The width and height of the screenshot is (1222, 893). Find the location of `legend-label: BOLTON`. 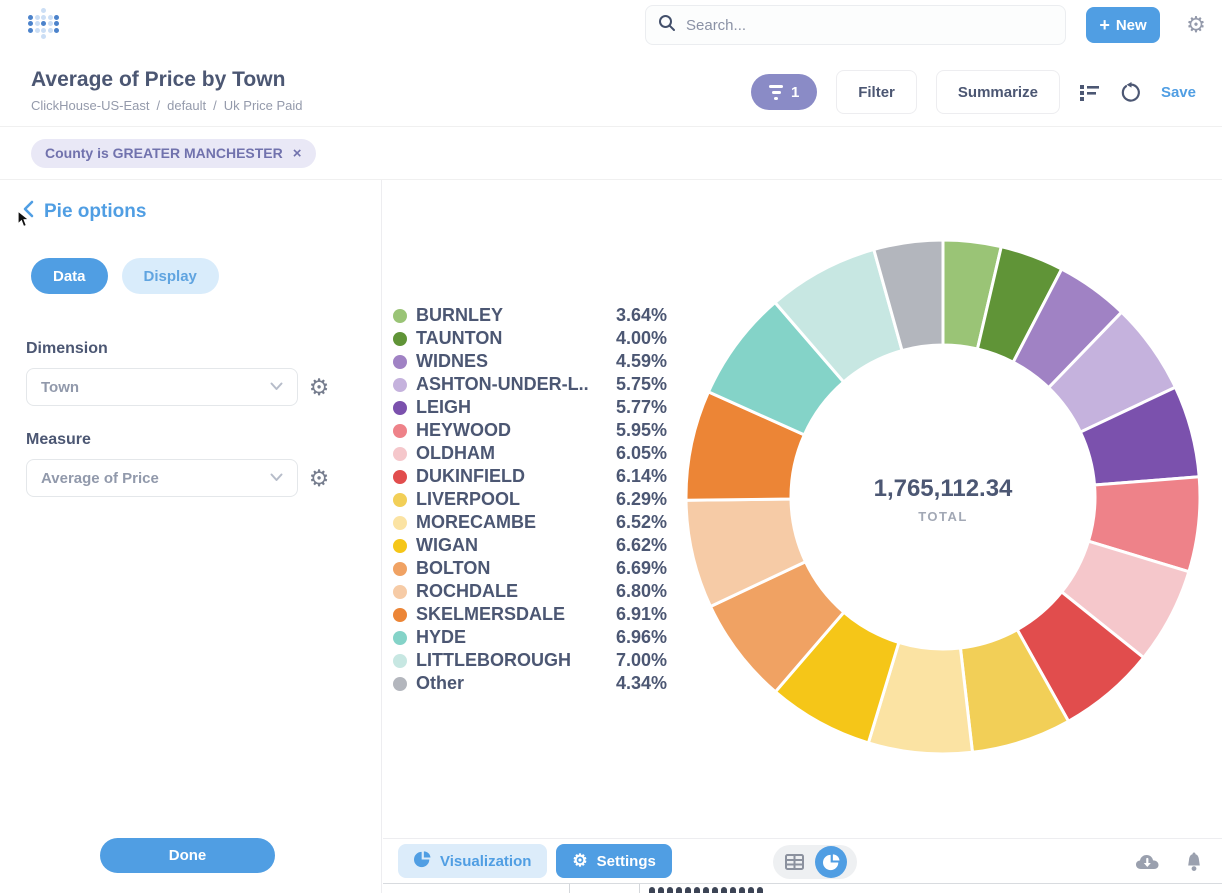

legend-label: BOLTON is located at coordinates (453, 568).